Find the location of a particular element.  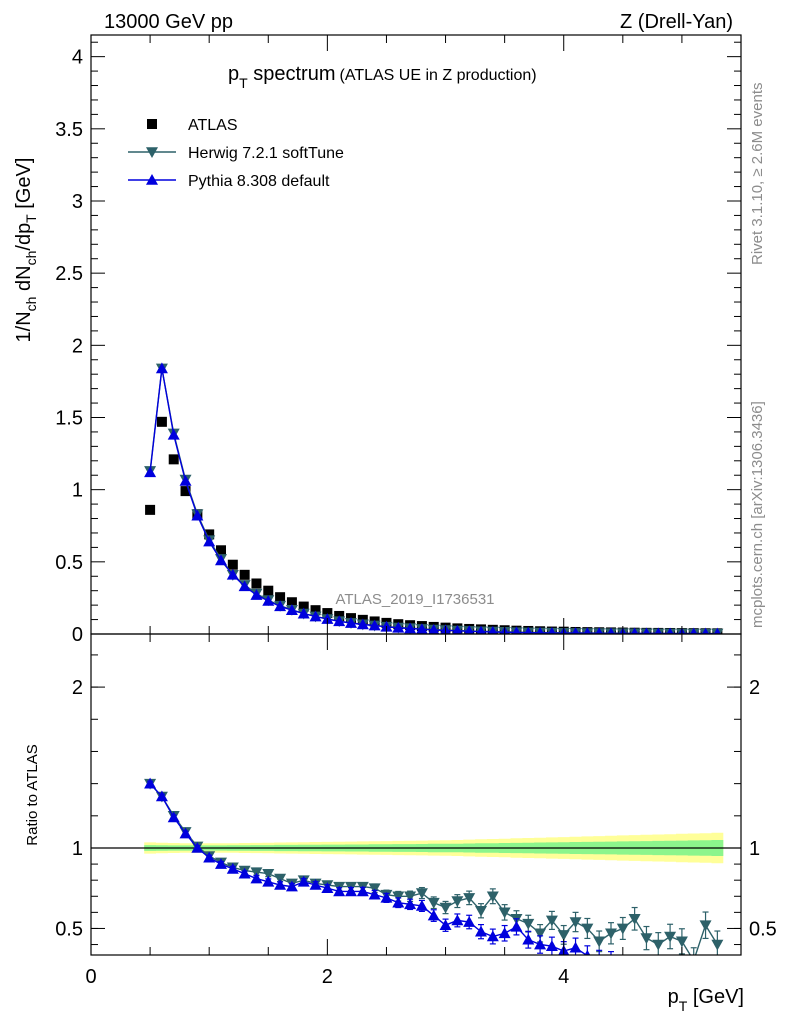

plot-title-rest: spectrum is located at coordinates (292, 74).